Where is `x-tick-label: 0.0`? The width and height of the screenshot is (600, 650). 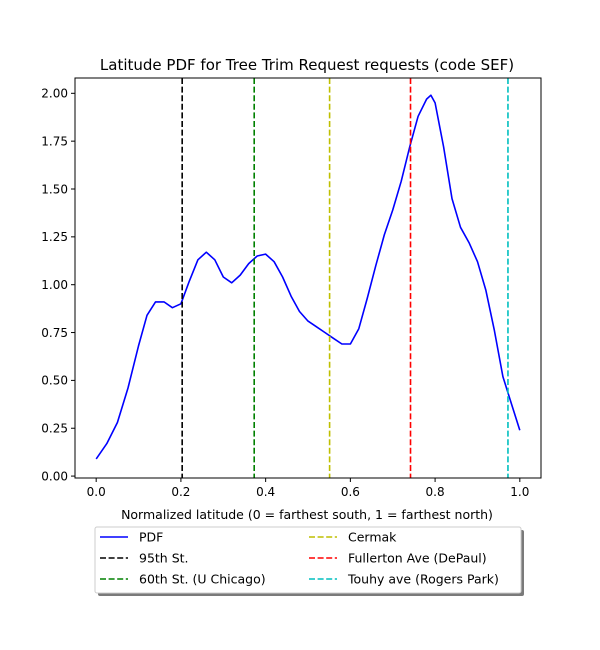
x-tick-label: 0.0 is located at coordinates (96, 492).